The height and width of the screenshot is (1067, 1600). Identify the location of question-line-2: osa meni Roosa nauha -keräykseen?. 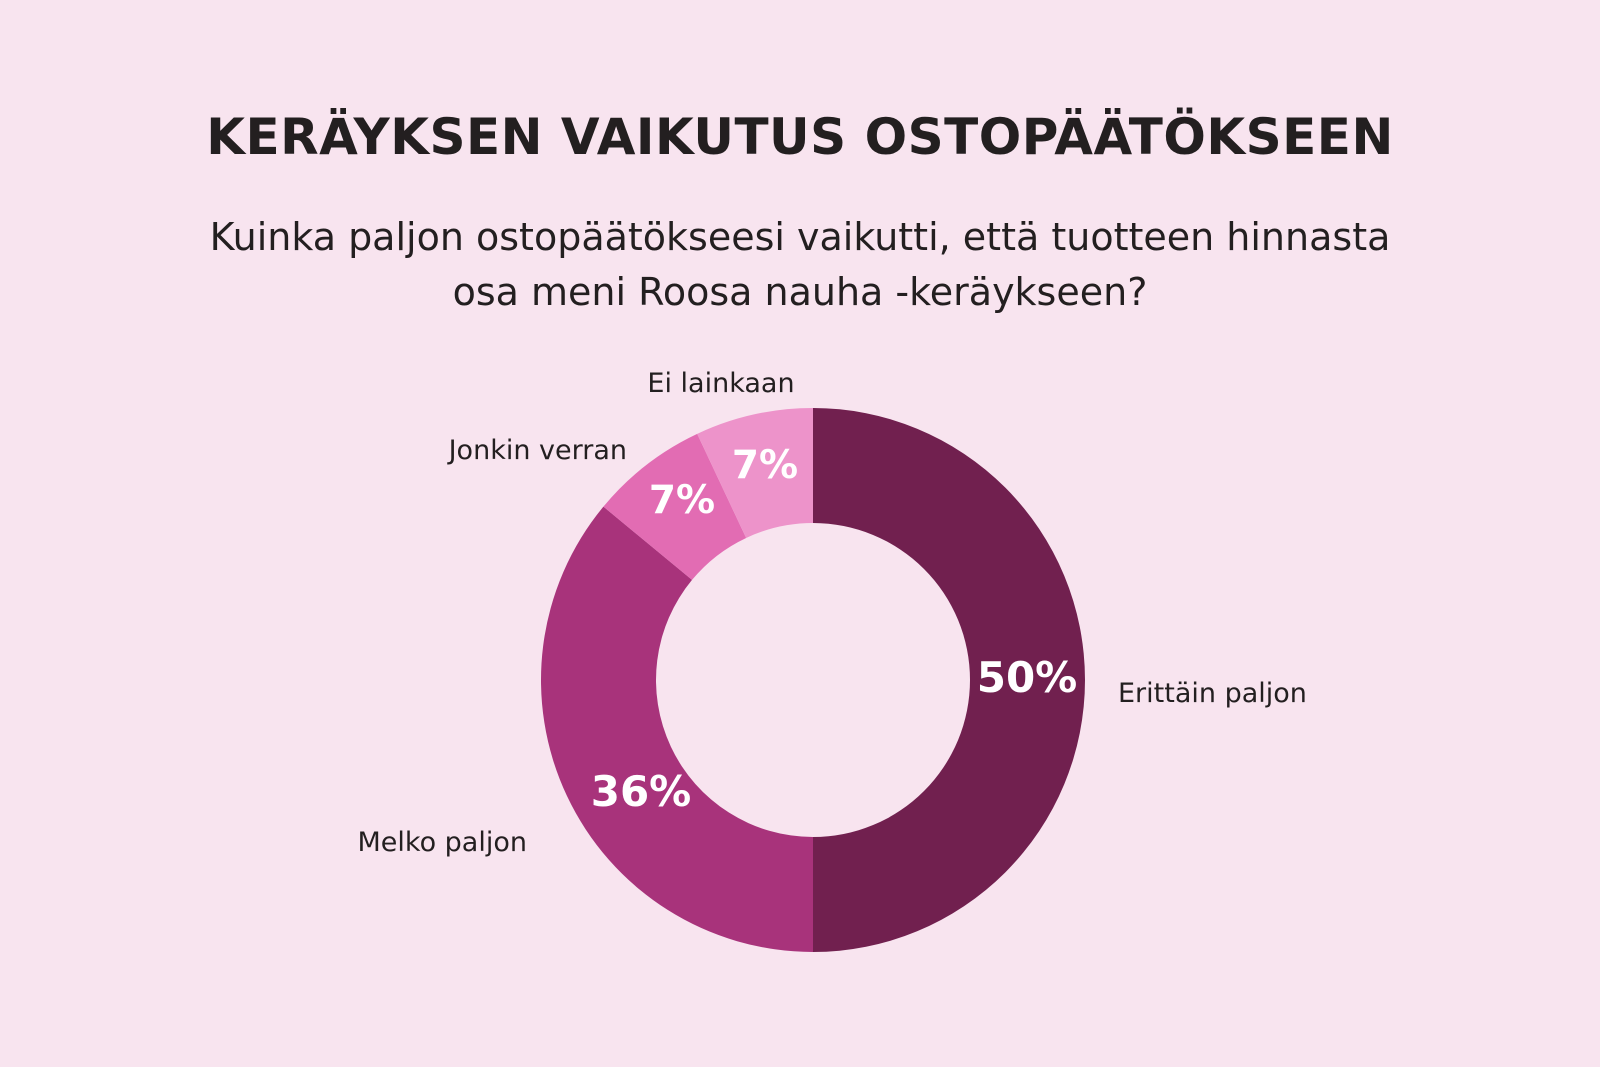
(800, 292).